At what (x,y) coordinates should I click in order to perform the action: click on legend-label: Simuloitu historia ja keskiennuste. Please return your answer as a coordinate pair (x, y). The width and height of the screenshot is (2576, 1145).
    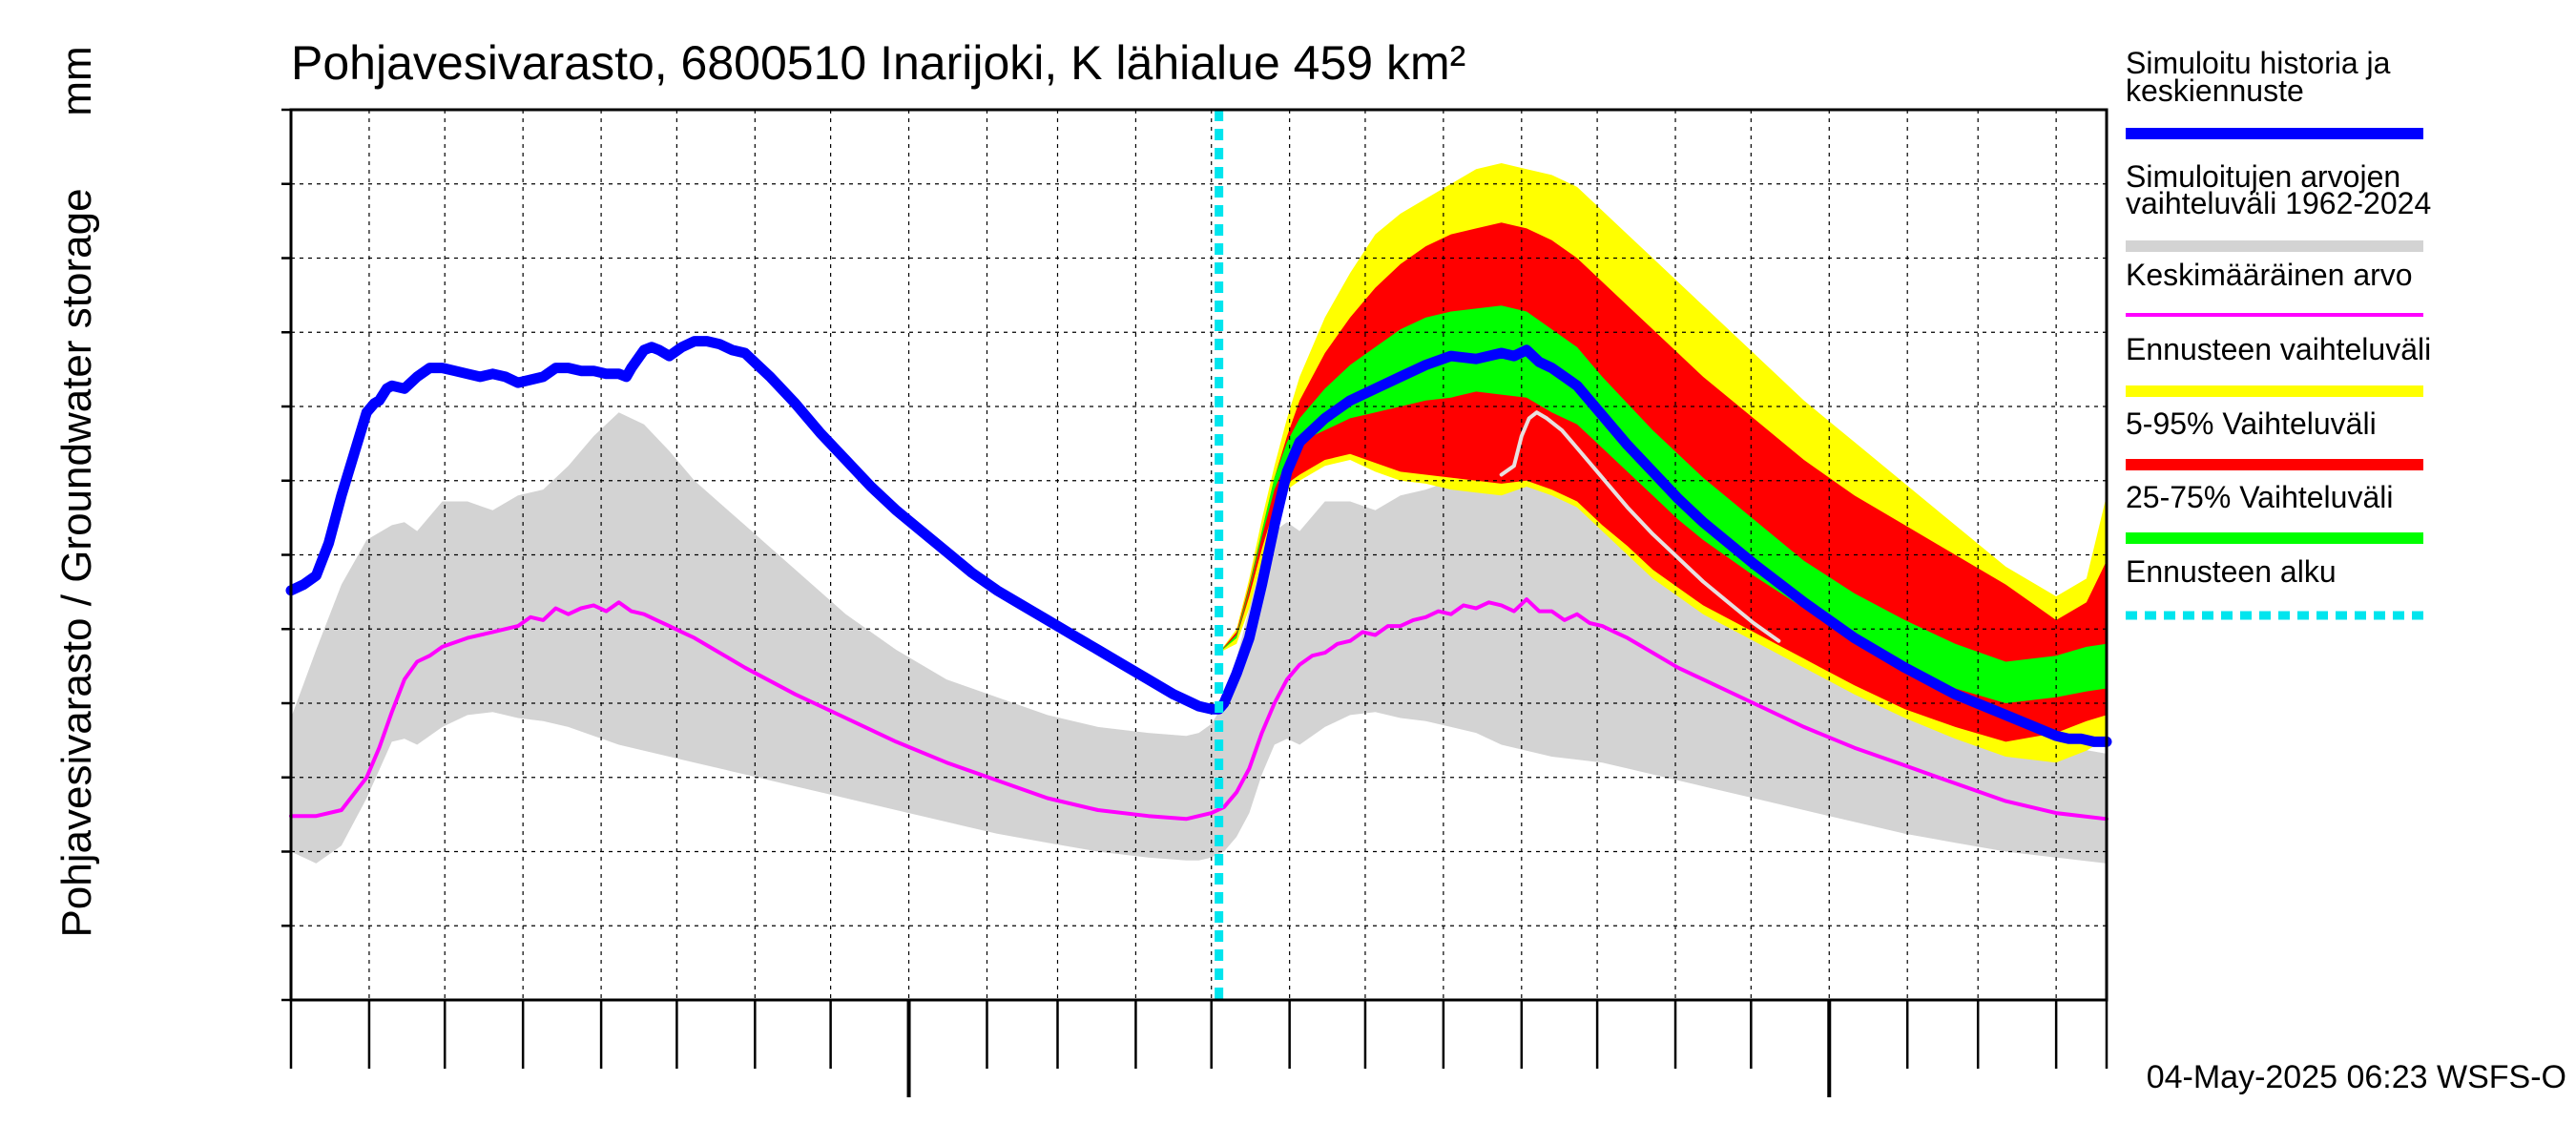
    Looking at the image, I should click on (2258, 77).